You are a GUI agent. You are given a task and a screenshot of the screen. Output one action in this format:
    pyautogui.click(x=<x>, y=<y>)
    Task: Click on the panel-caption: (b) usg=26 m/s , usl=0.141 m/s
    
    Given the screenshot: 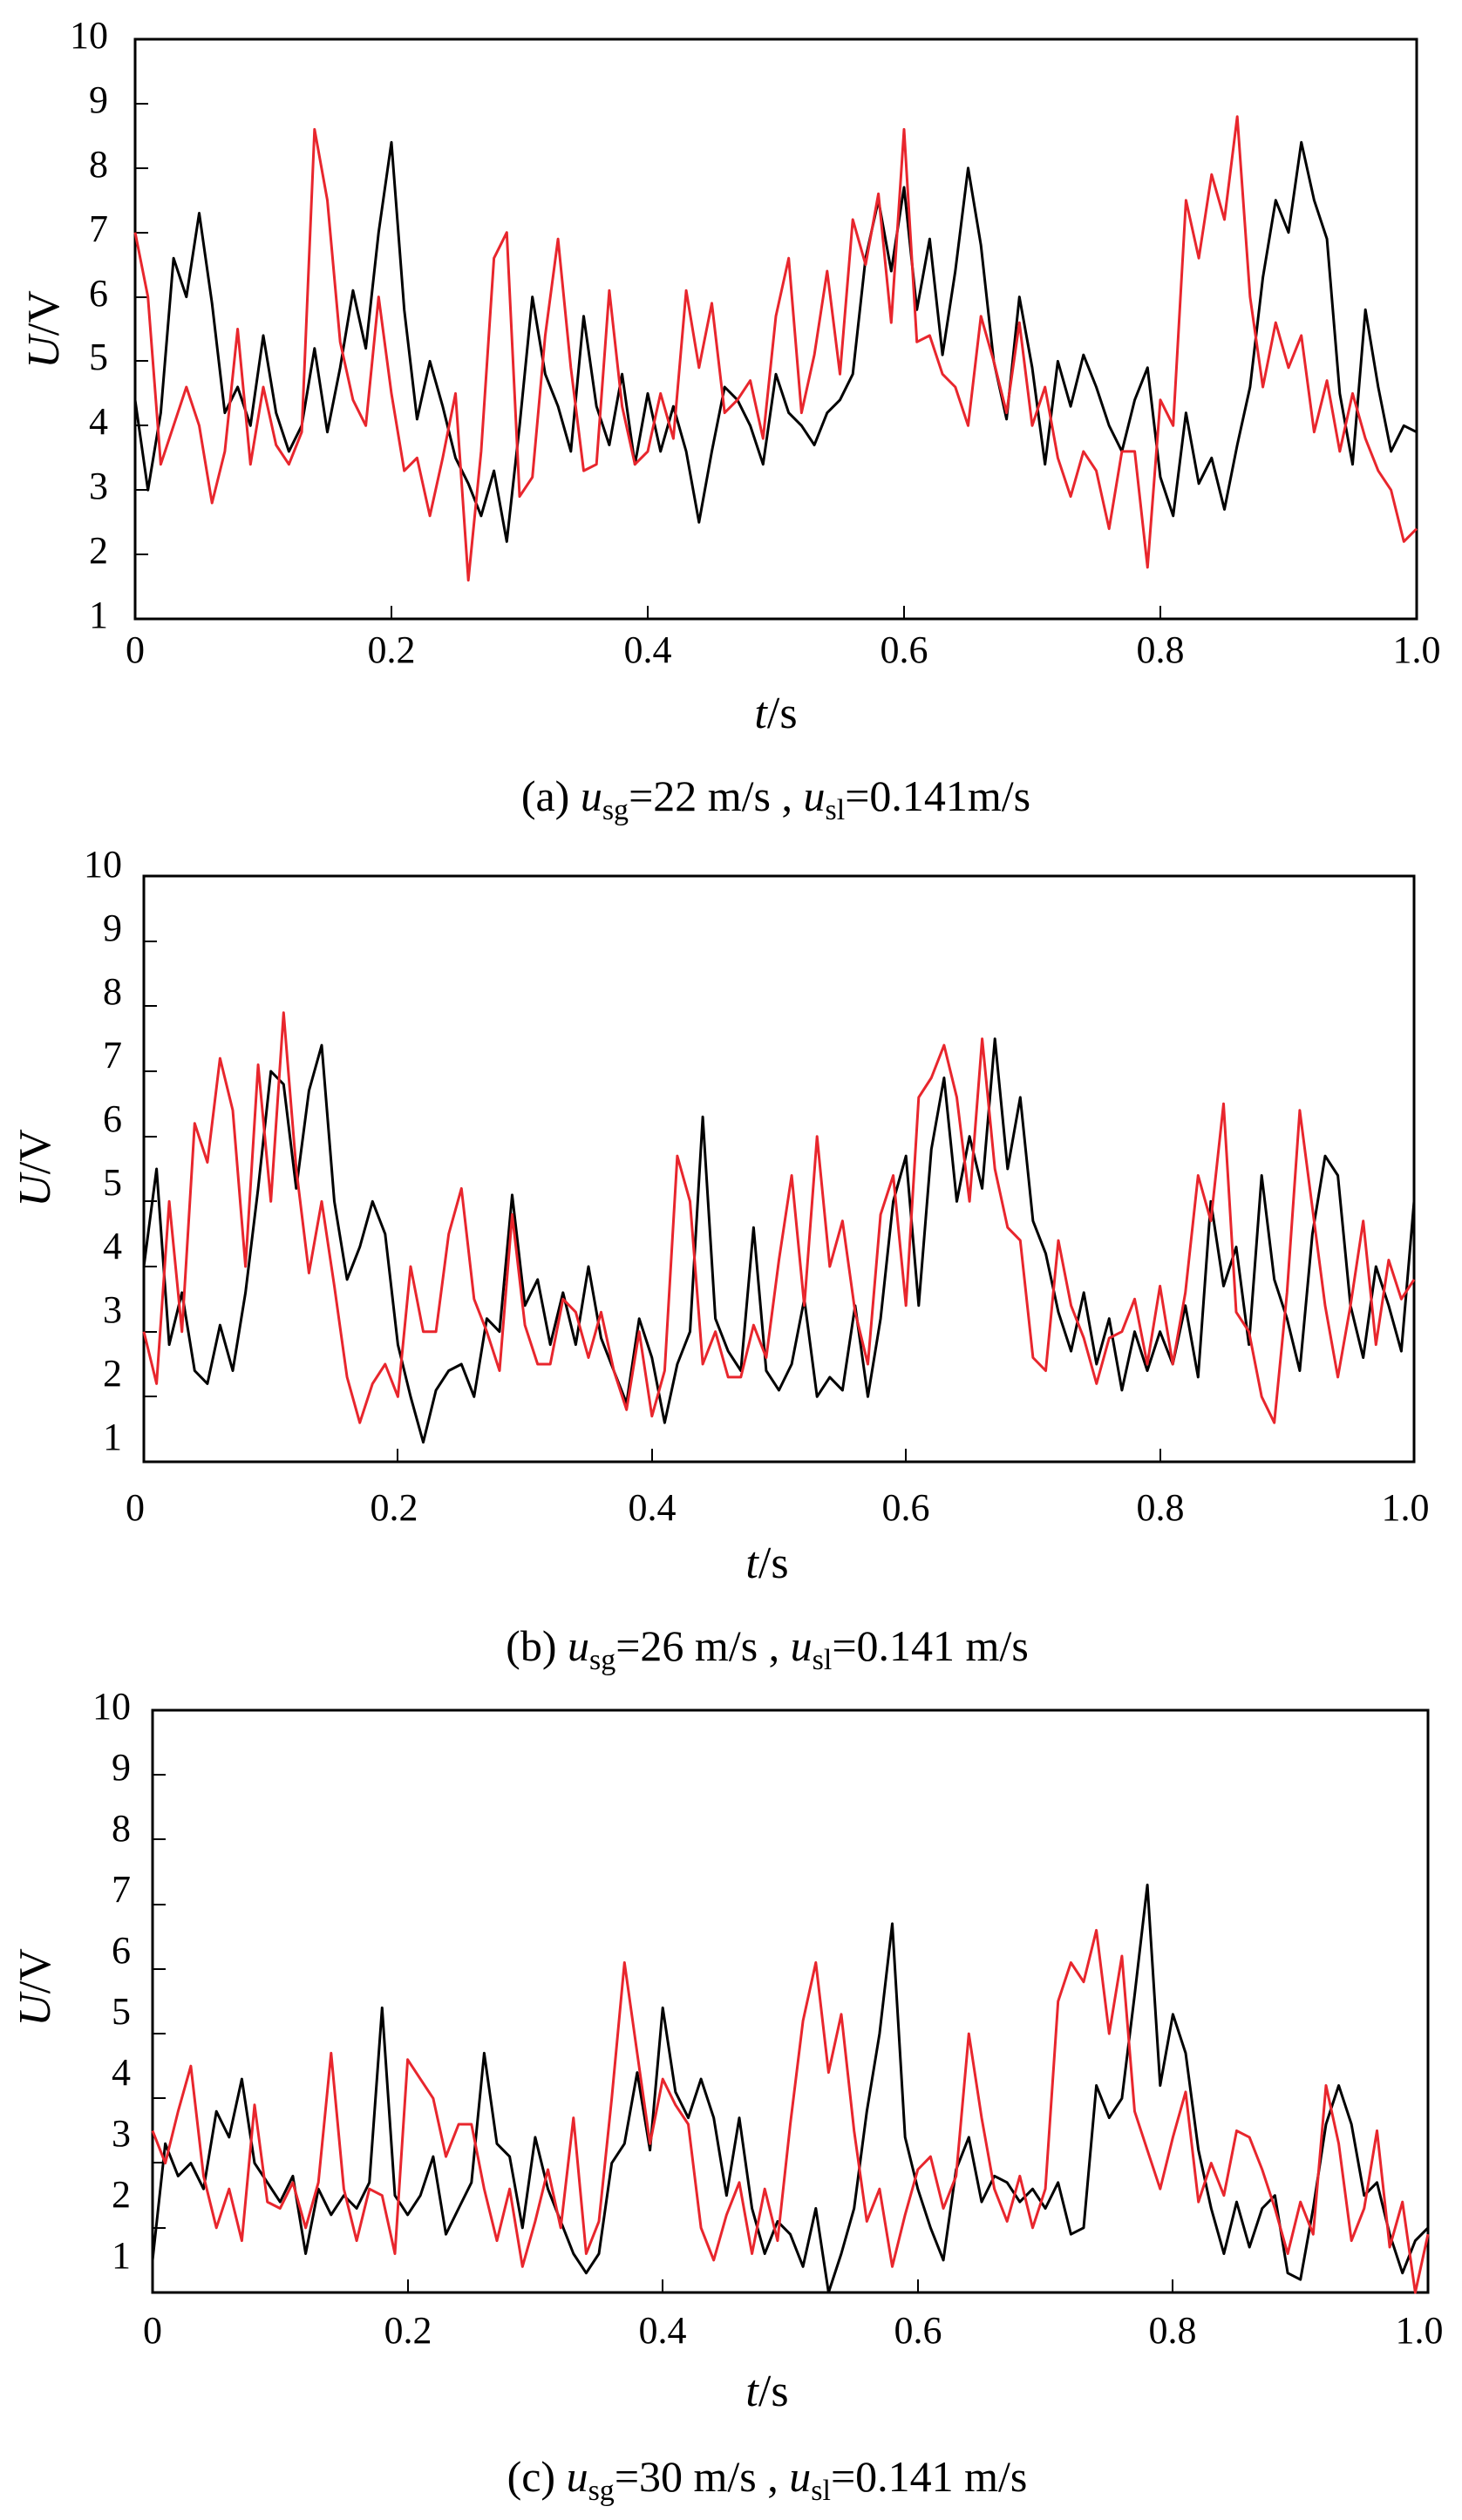 What is the action you would take?
    pyautogui.click(x=767, y=1648)
    